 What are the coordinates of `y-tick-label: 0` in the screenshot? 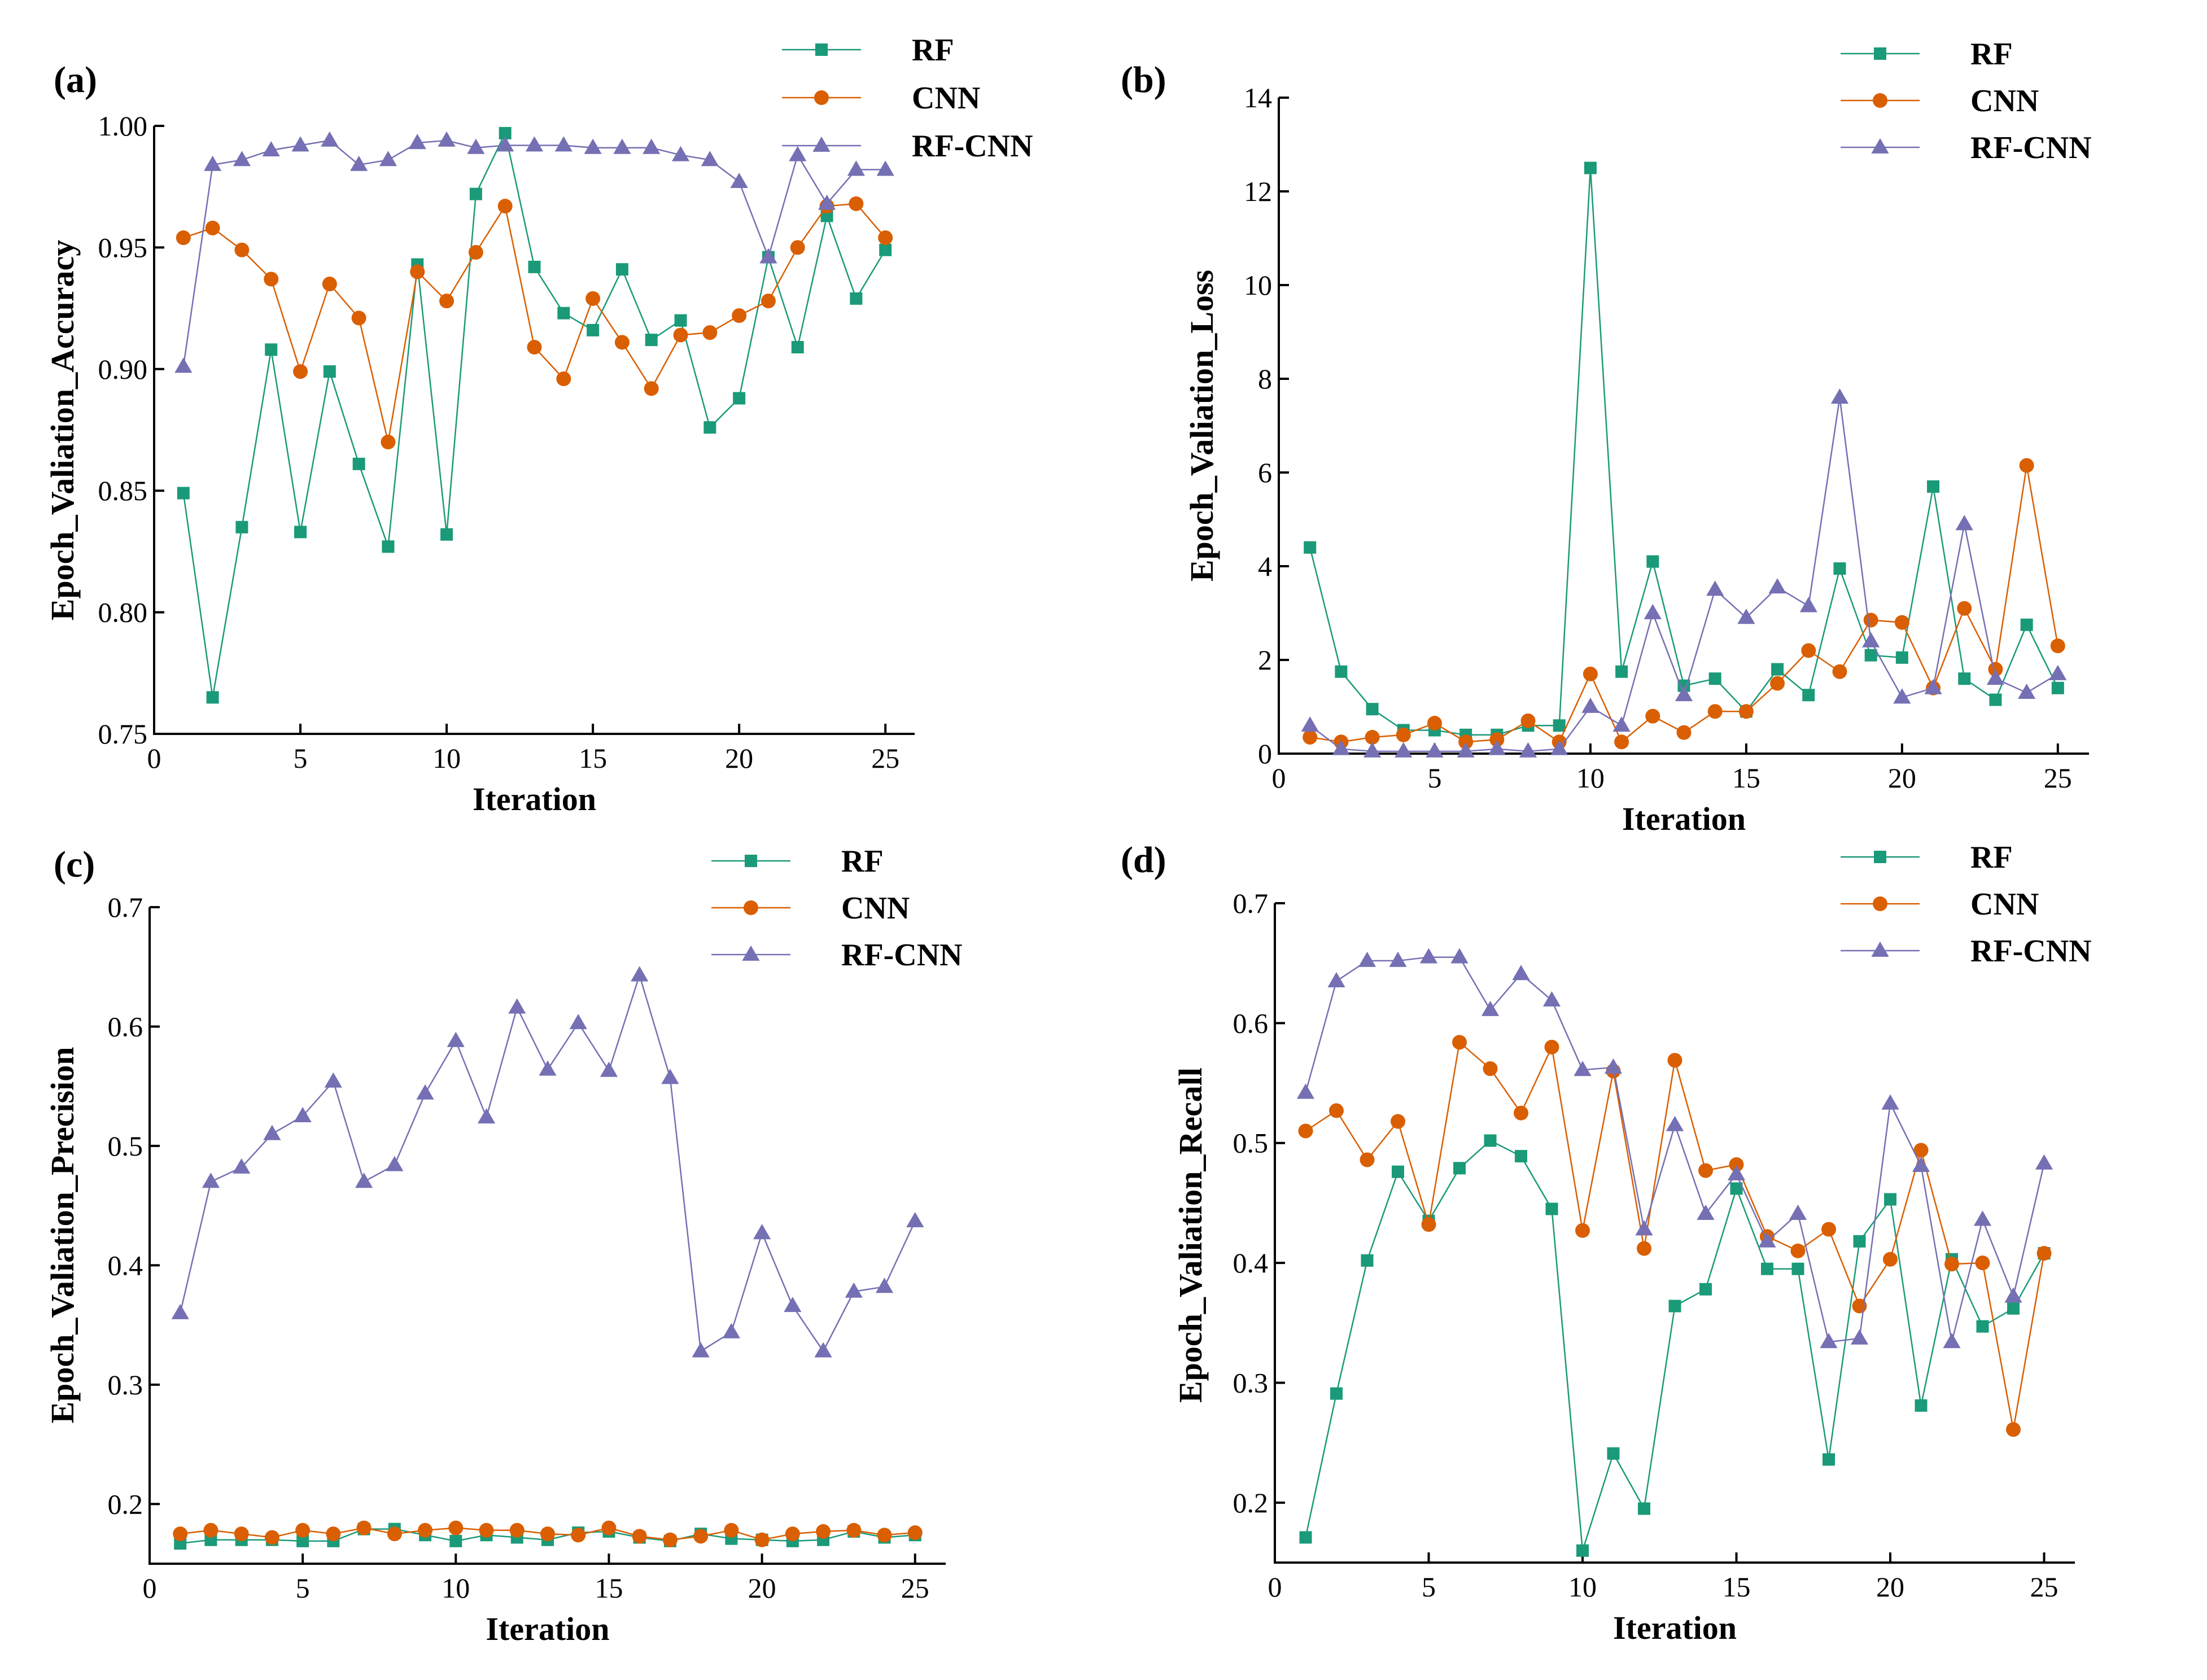 It's located at (1265, 753).